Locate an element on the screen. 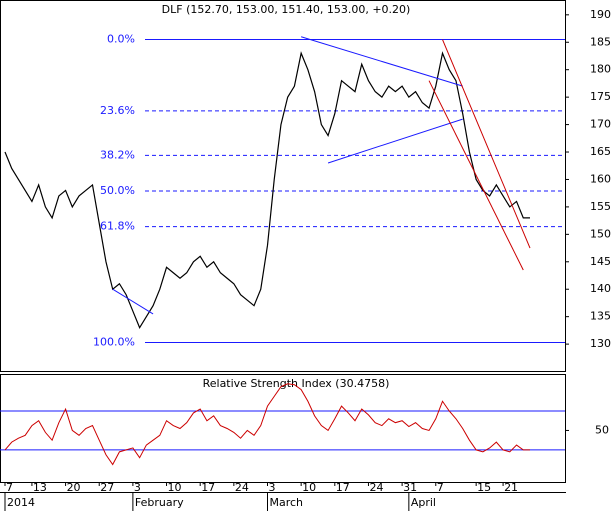 The image size is (616, 511). y-tick-label: 150 is located at coordinates (600, 233).